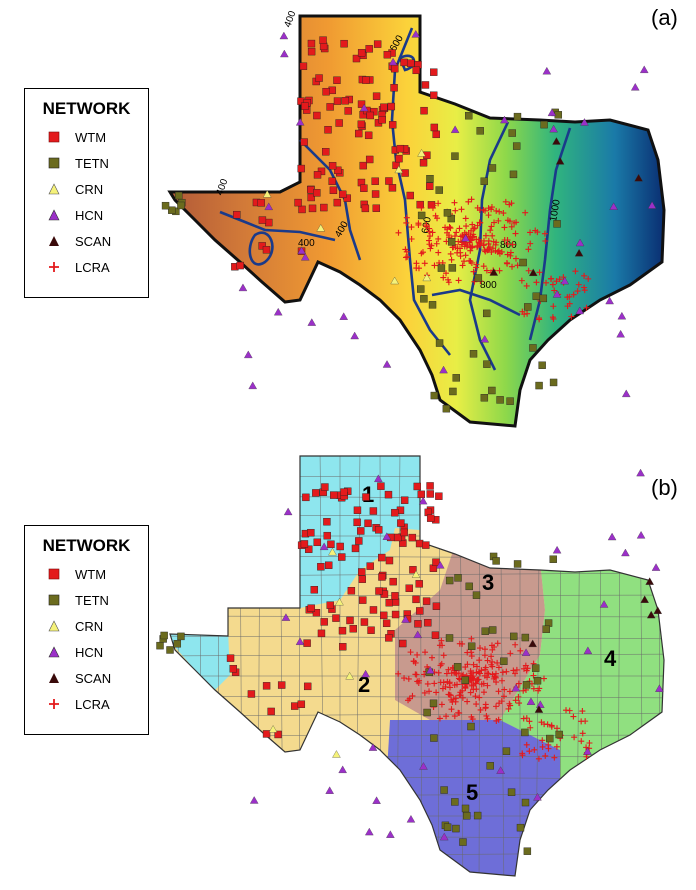 The height and width of the screenshot is (890, 696). I want to click on scan-station-marker, so click(560, 161).